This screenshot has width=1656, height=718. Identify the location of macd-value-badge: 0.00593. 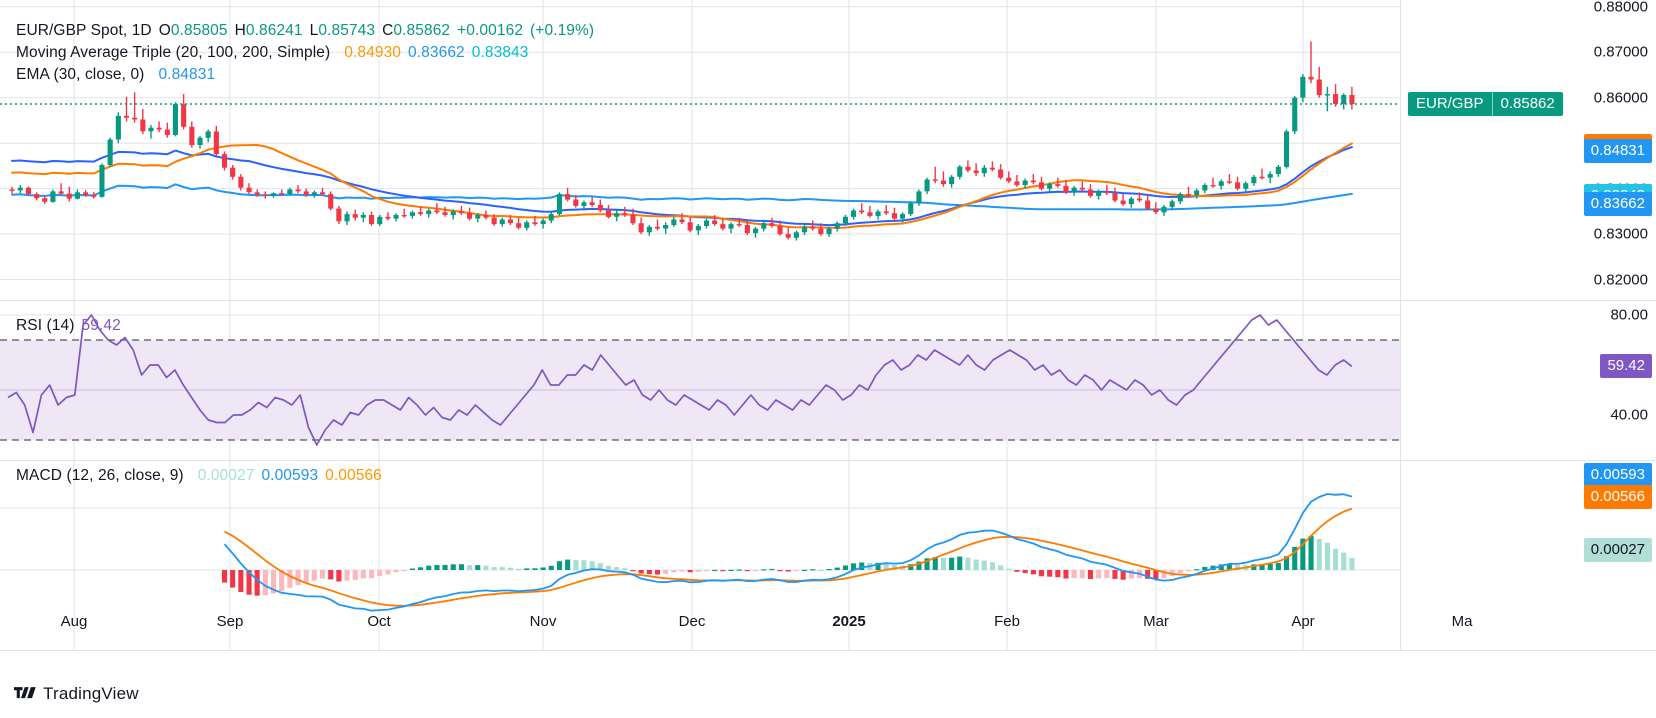
(1617, 475).